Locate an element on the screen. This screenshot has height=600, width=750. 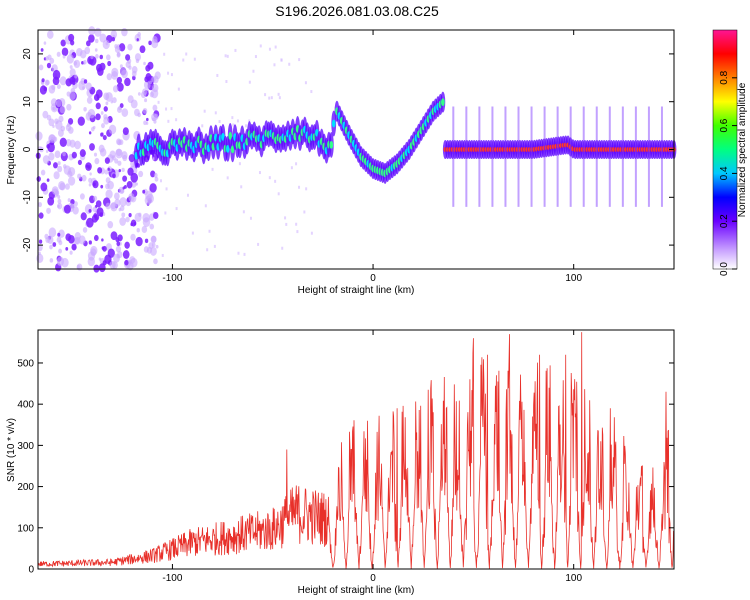
spectrogram-ytick-label: 20 is located at coordinates (27, 54).